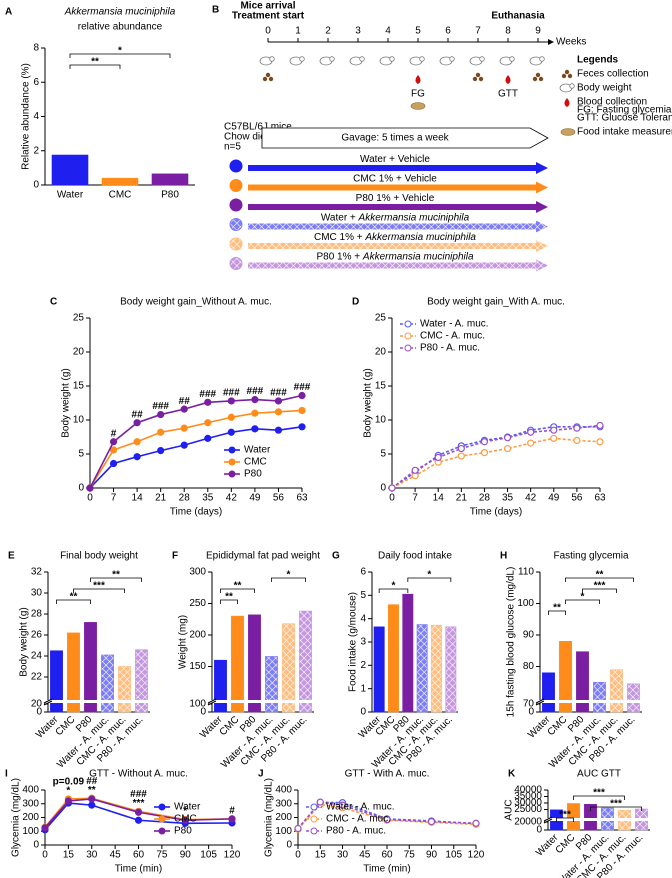  I want to click on y-axis-label: Glycemia (mg/dL), so click(269, 817).